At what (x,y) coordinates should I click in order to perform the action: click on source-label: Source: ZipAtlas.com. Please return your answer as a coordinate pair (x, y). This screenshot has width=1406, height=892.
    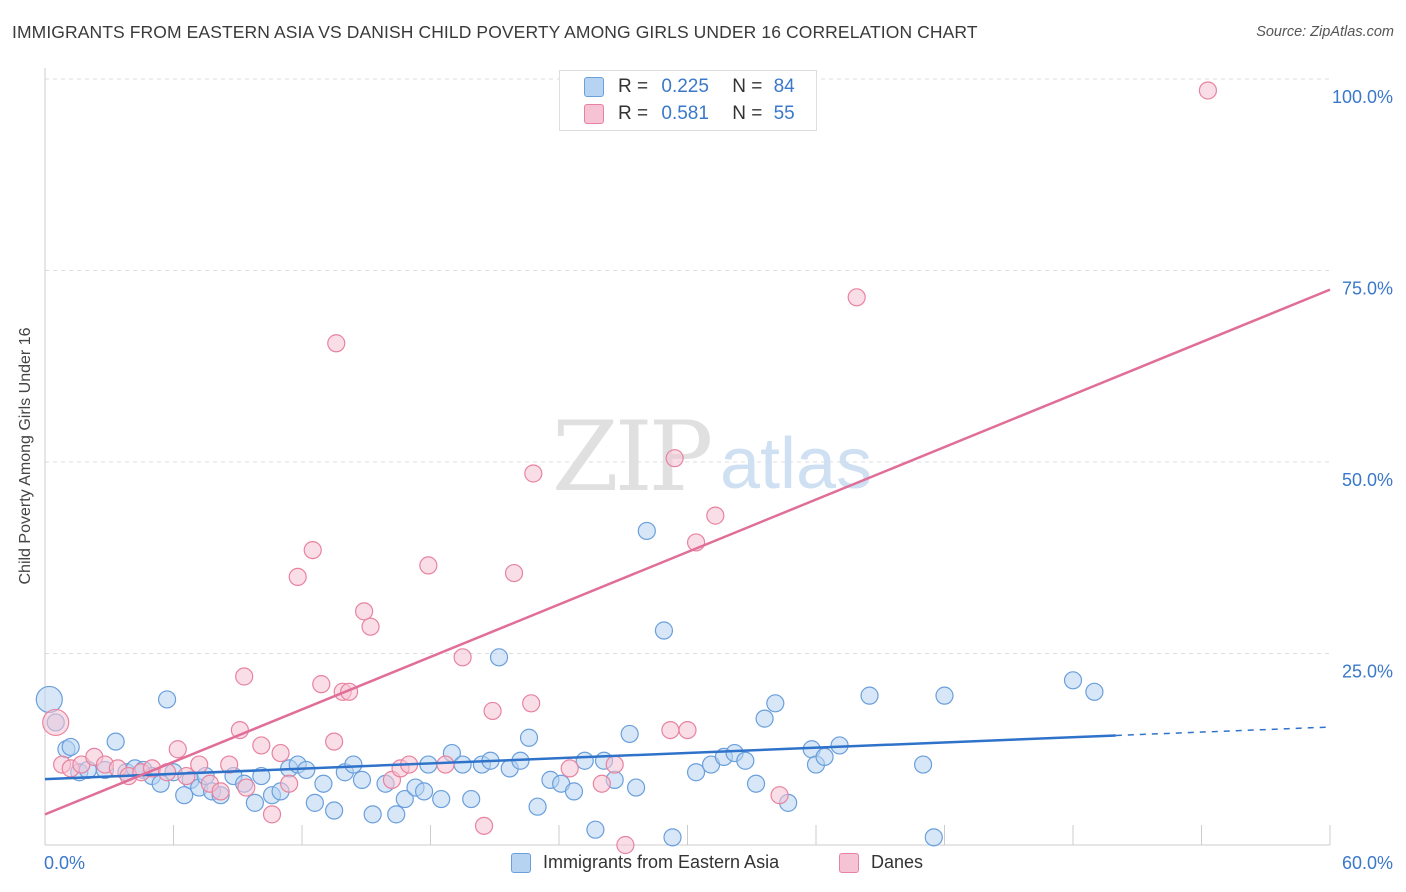
    Looking at the image, I should click on (1325, 32).